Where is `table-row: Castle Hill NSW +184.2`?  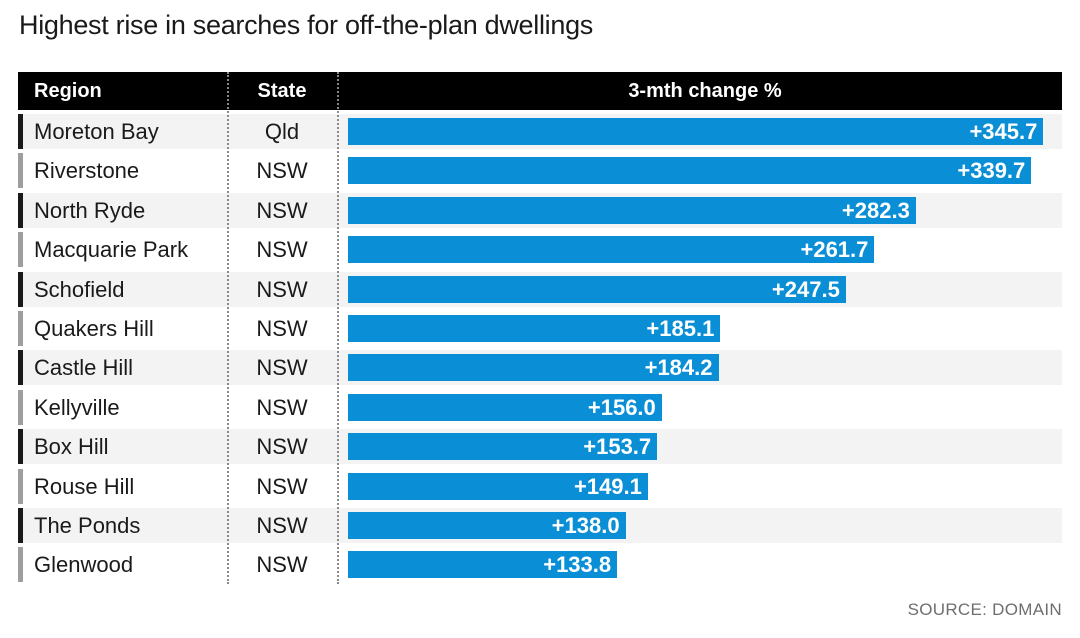 table-row: Castle Hill NSW +184.2 is located at coordinates (540, 368).